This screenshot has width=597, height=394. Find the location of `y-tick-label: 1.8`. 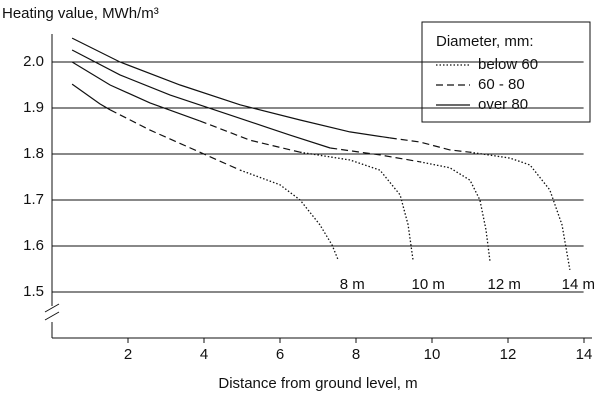

y-tick-label: 1.8 is located at coordinates (33, 153).